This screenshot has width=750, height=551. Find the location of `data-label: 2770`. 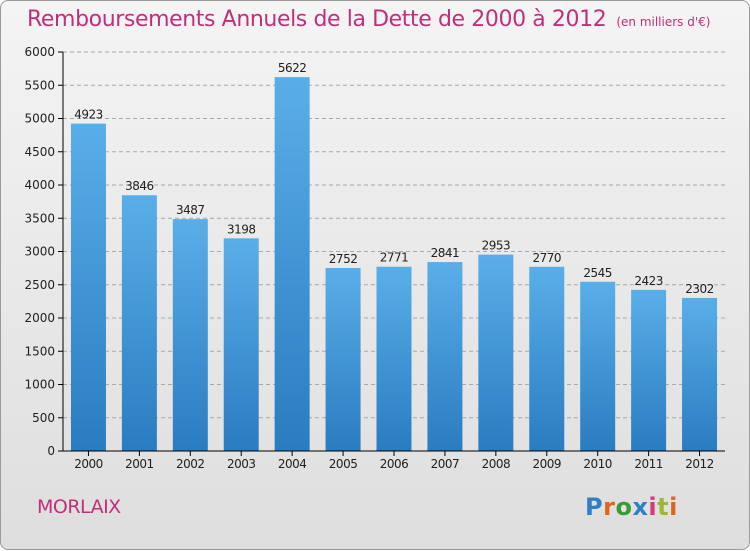

data-label: 2770 is located at coordinates (546, 258).